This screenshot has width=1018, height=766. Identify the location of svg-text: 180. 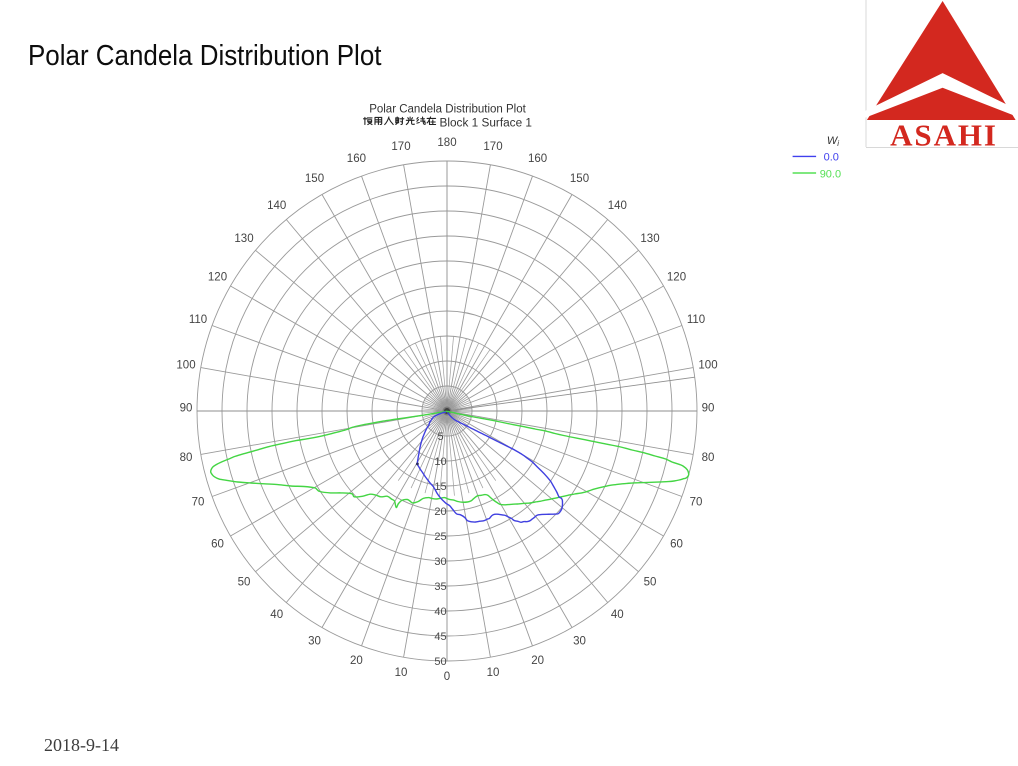
(446, 143).